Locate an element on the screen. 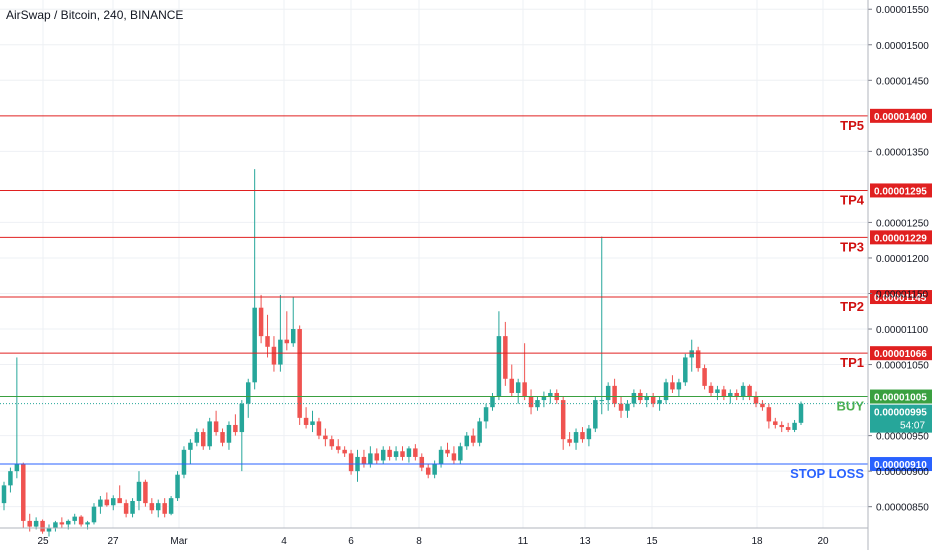 The height and width of the screenshot is (550, 932). level-name: STOP LOSS is located at coordinates (827, 473).